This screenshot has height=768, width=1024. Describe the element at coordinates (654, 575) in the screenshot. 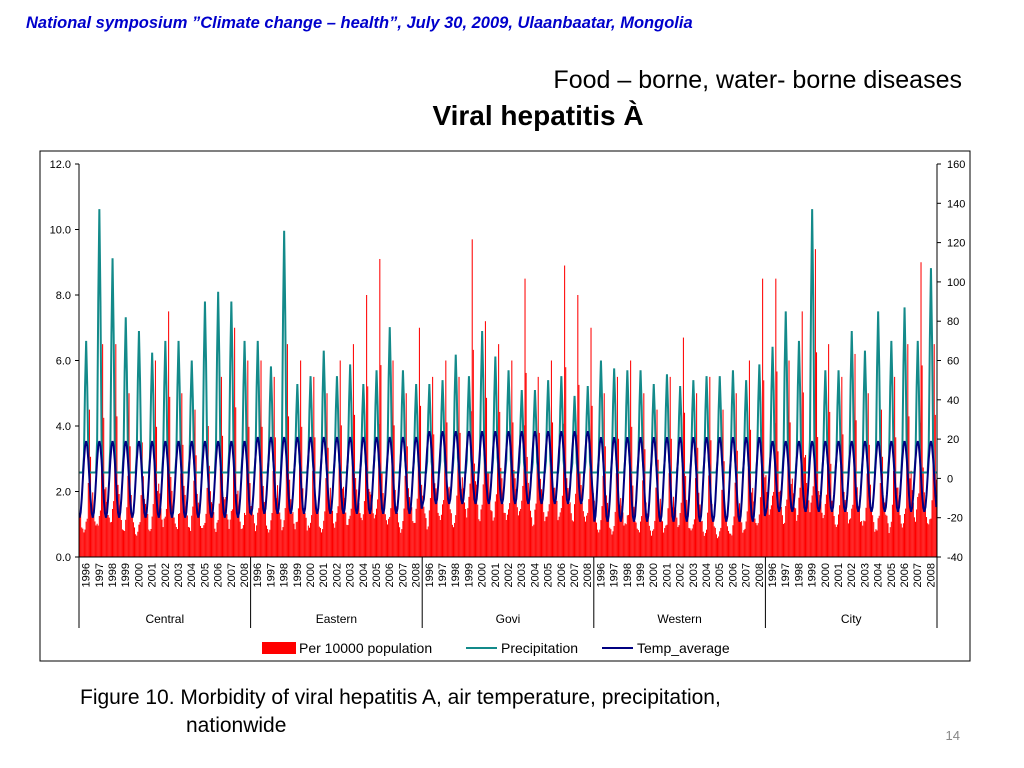

I see `year-tick-label: 2000` at that location.